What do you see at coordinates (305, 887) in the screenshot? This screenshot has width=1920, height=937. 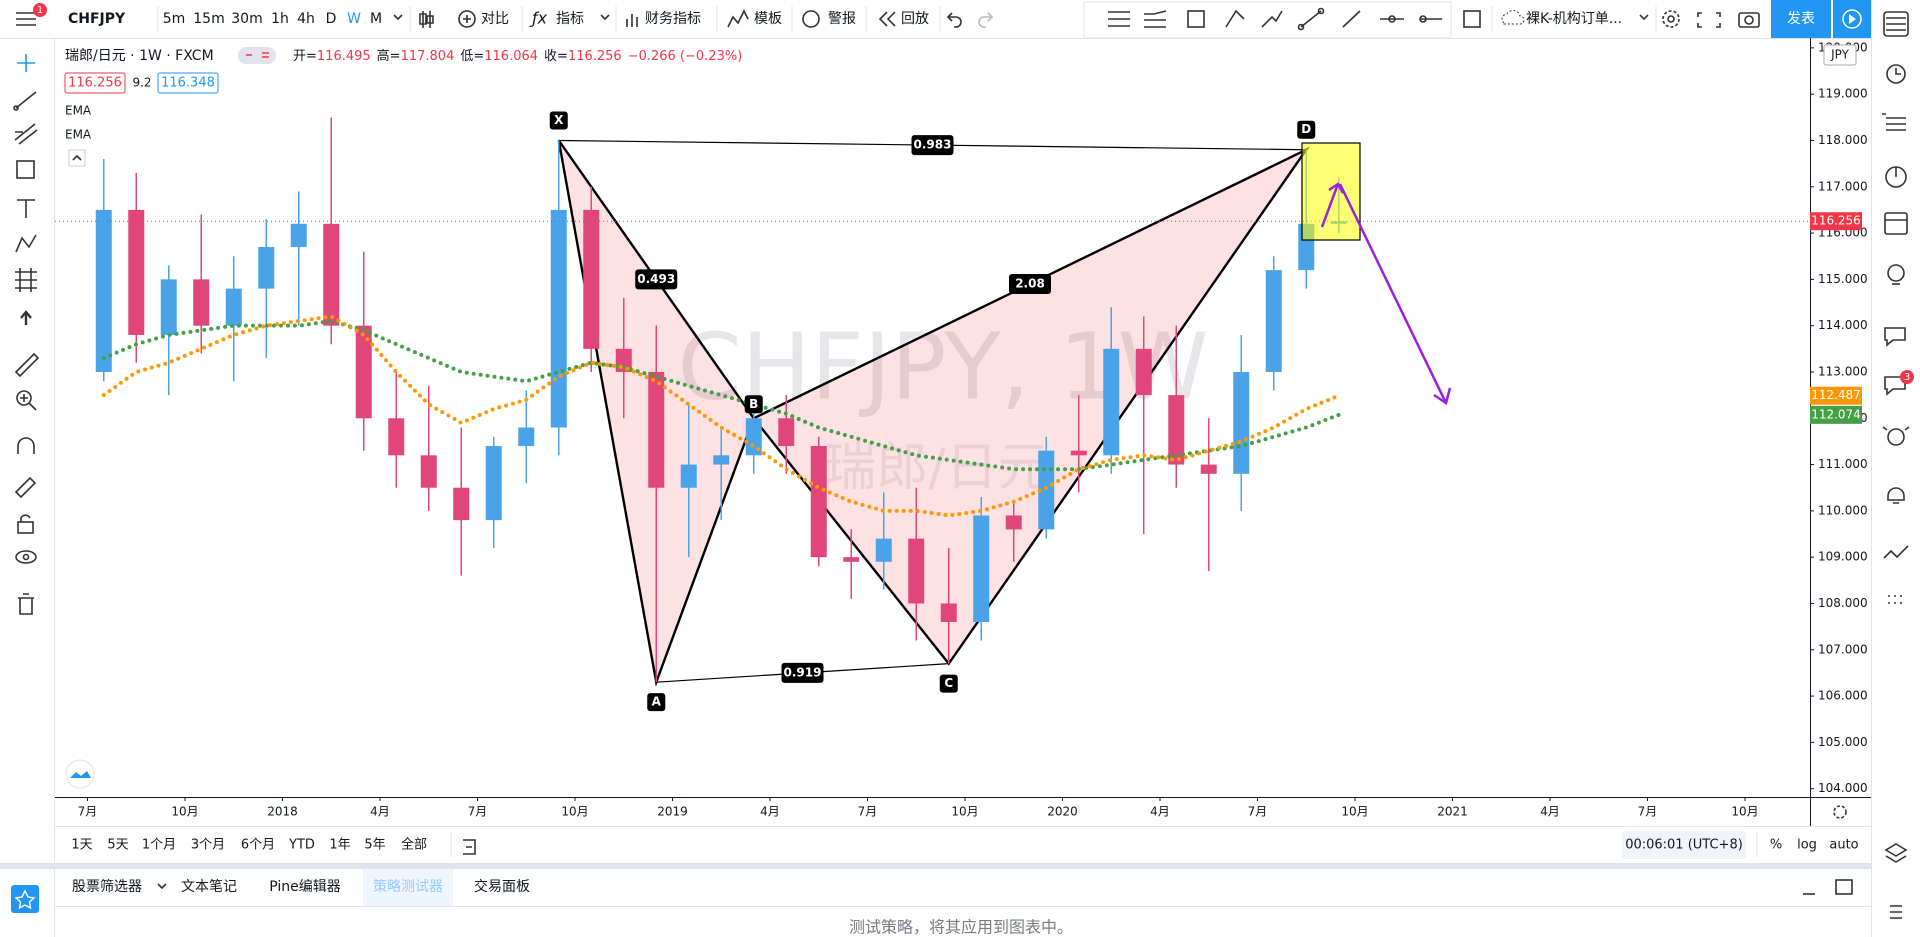 I see `panel-tab: Pine编辑器` at bounding box center [305, 887].